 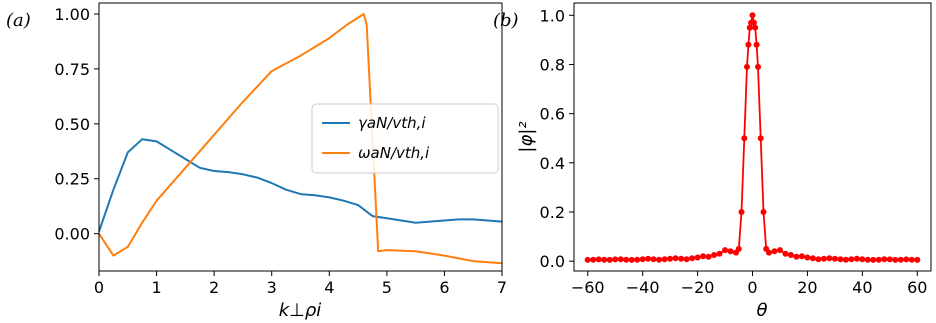 I want to click on y-tick-label: 0.4, so click(x=552, y=163).